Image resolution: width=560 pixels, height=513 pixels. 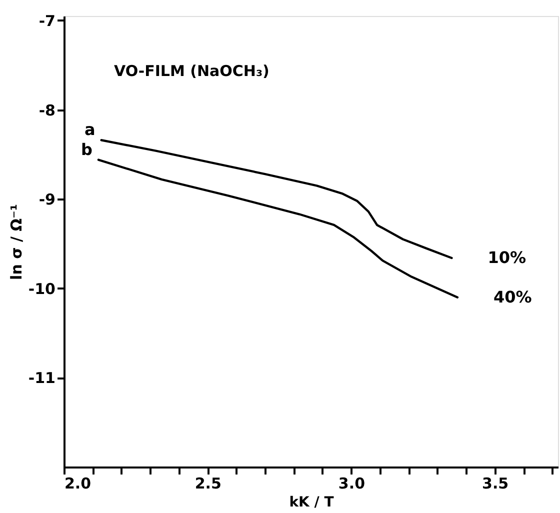 What do you see at coordinates (86, 149) in the screenshot?
I see `series-label: b` at bounding box center [86, 149].